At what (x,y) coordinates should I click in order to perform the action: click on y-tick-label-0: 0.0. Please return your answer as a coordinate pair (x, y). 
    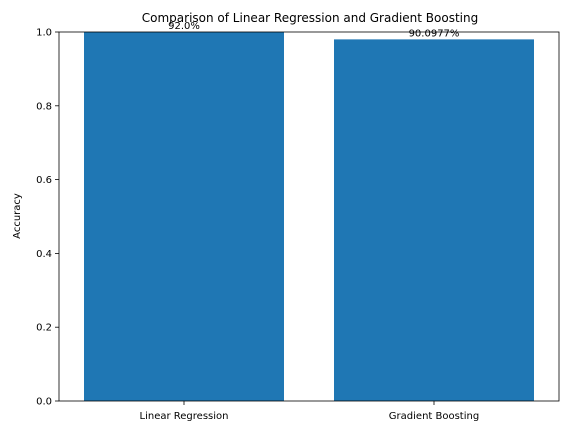
    Looking at the image, I should click on (44, 402).